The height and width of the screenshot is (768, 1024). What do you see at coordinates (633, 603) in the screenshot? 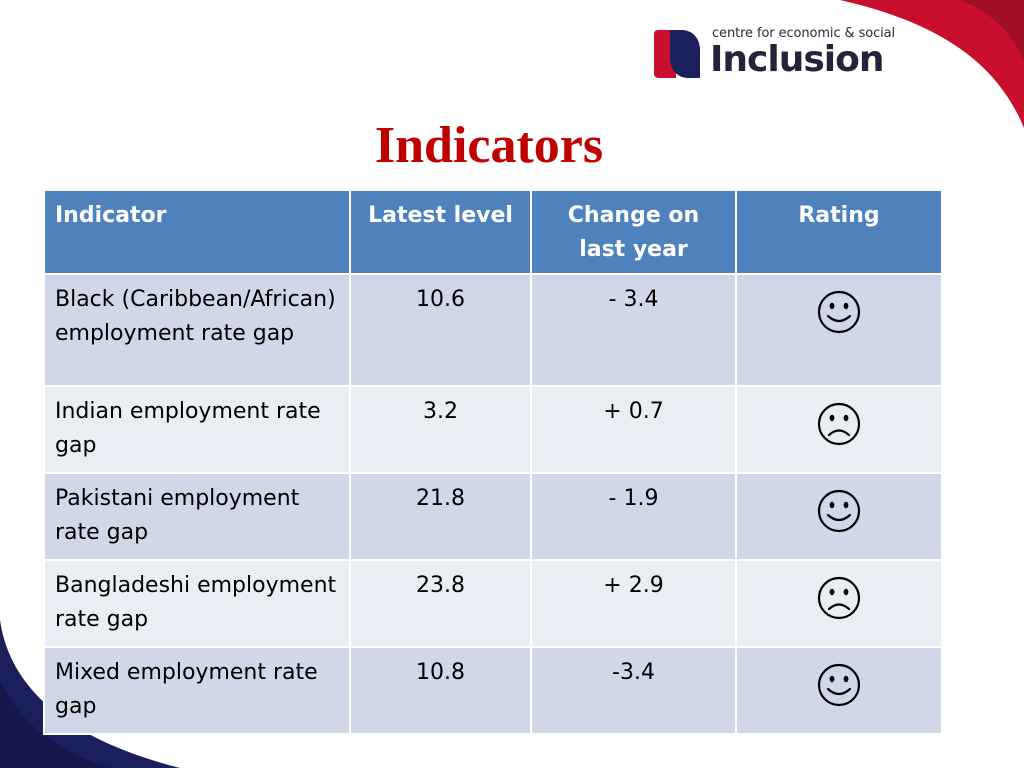
I see `change-cell: + 2.9` at bounding box center [633, 603].